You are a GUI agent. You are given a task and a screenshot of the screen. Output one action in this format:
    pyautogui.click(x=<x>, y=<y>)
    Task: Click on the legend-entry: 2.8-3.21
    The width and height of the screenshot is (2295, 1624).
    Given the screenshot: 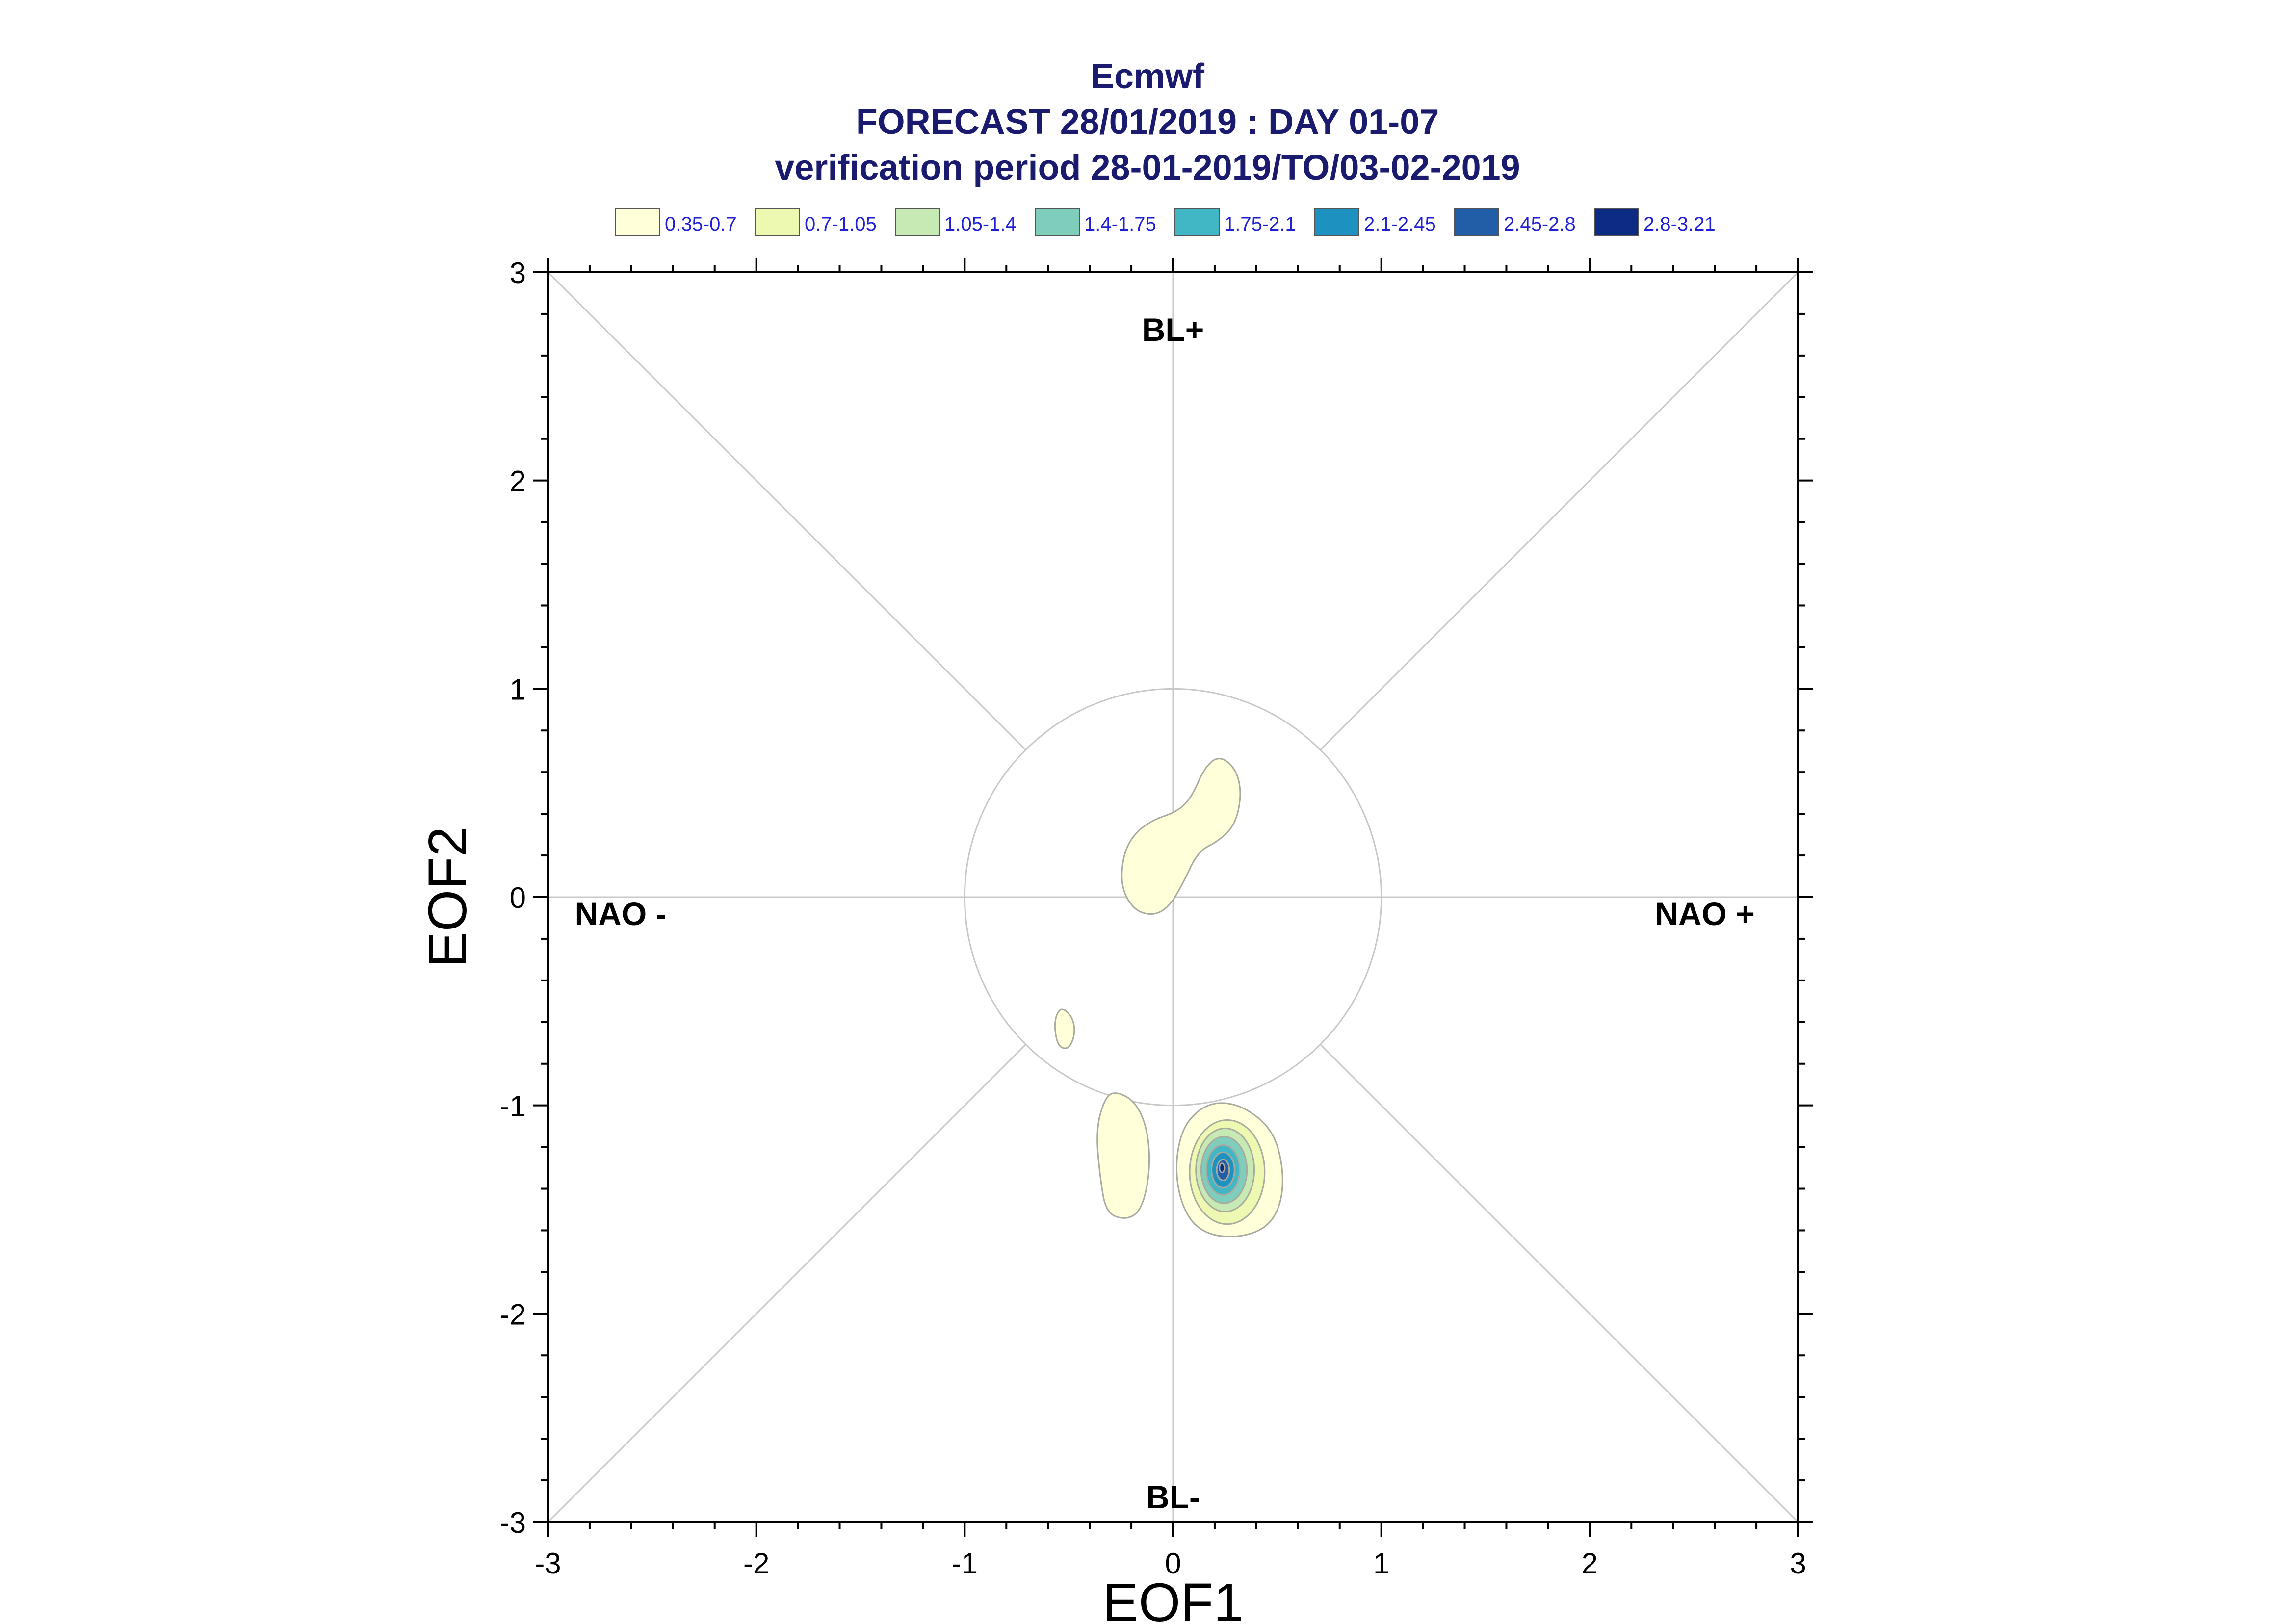 What is the action you would take?
    pyautogui.click(x=1655, y=222)
    